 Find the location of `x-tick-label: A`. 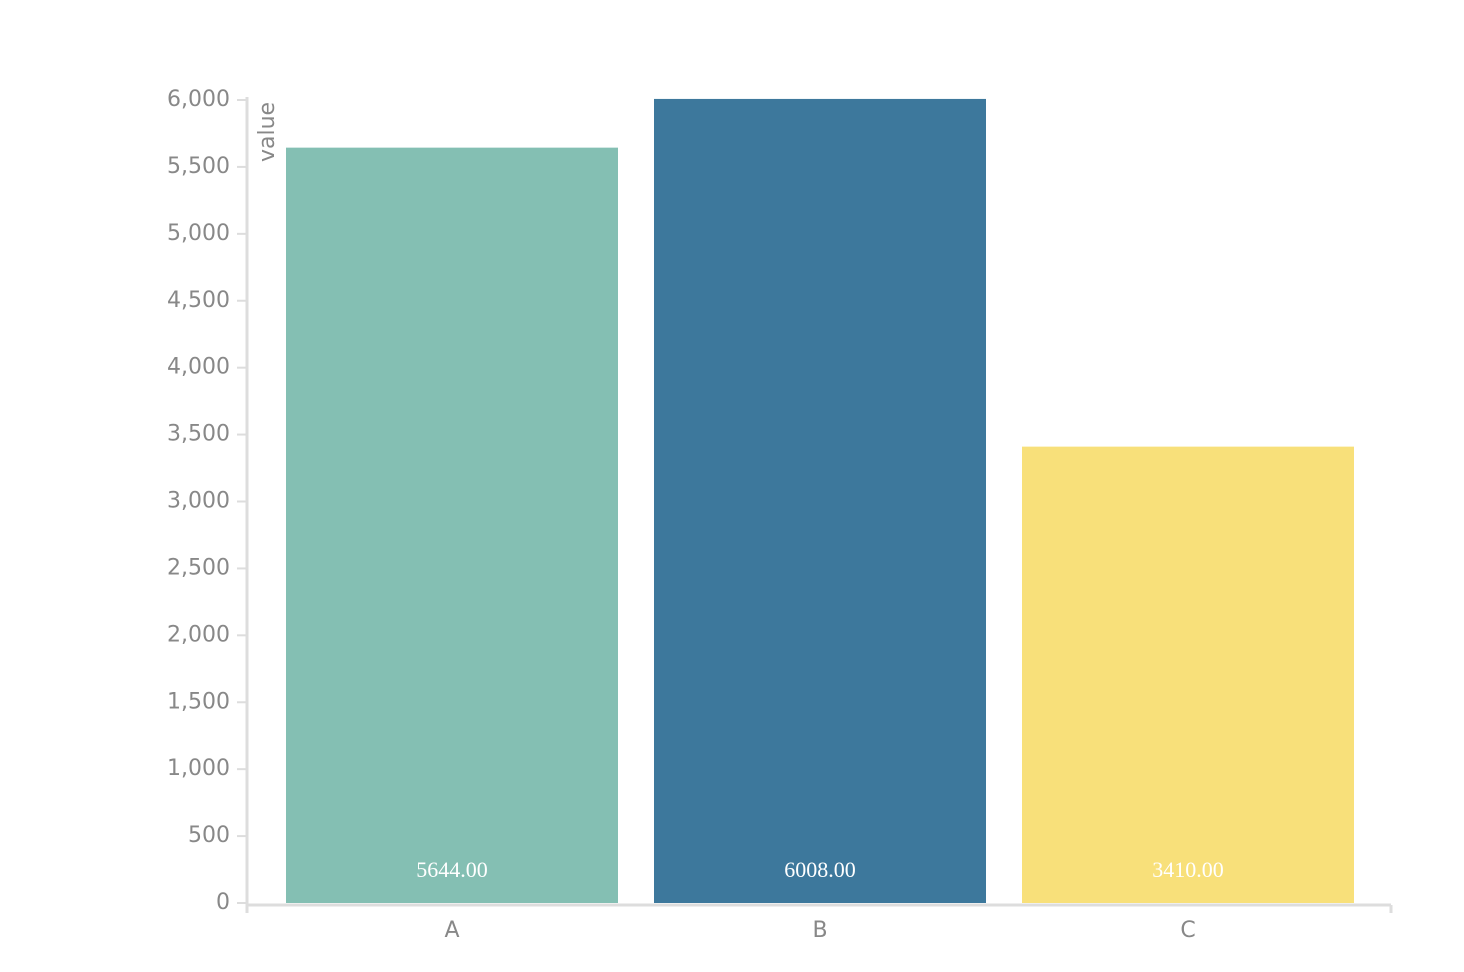

x-tick-label: A is located at coordinates (451, 930).